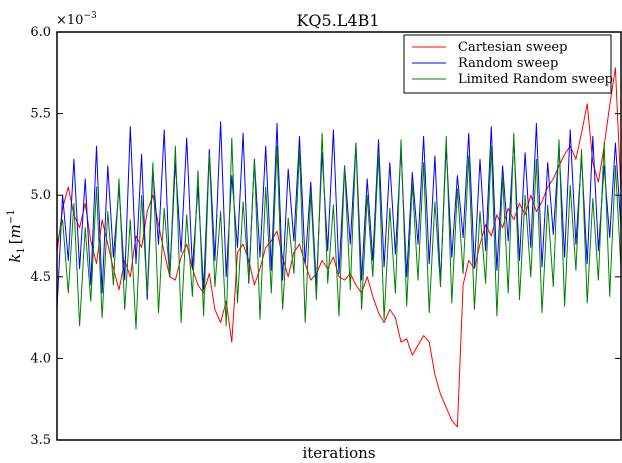  I want to click on y-label-unit: m, so click(15, 231).